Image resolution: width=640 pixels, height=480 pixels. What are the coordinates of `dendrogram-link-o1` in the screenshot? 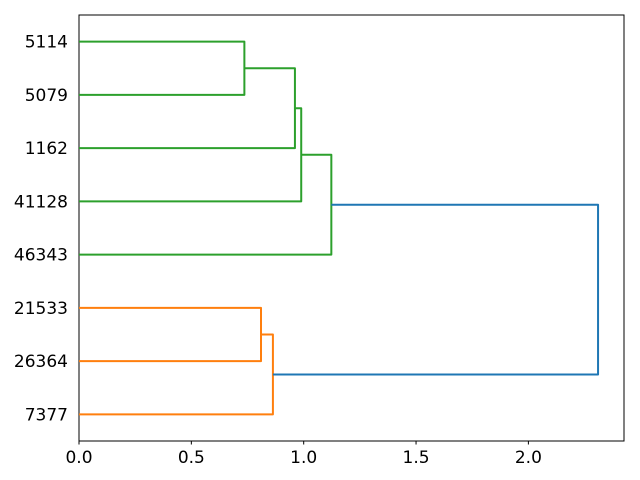 It's located at (171, 334).